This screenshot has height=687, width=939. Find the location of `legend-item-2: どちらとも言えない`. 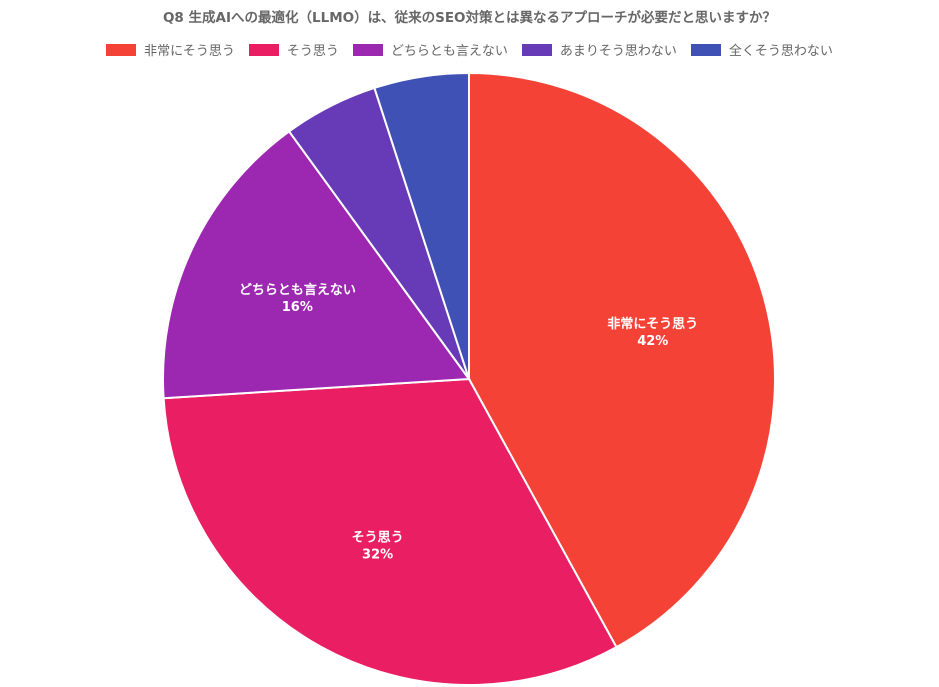

legend-item-2: どちらとも言えない is located at coordinates (430, 49).